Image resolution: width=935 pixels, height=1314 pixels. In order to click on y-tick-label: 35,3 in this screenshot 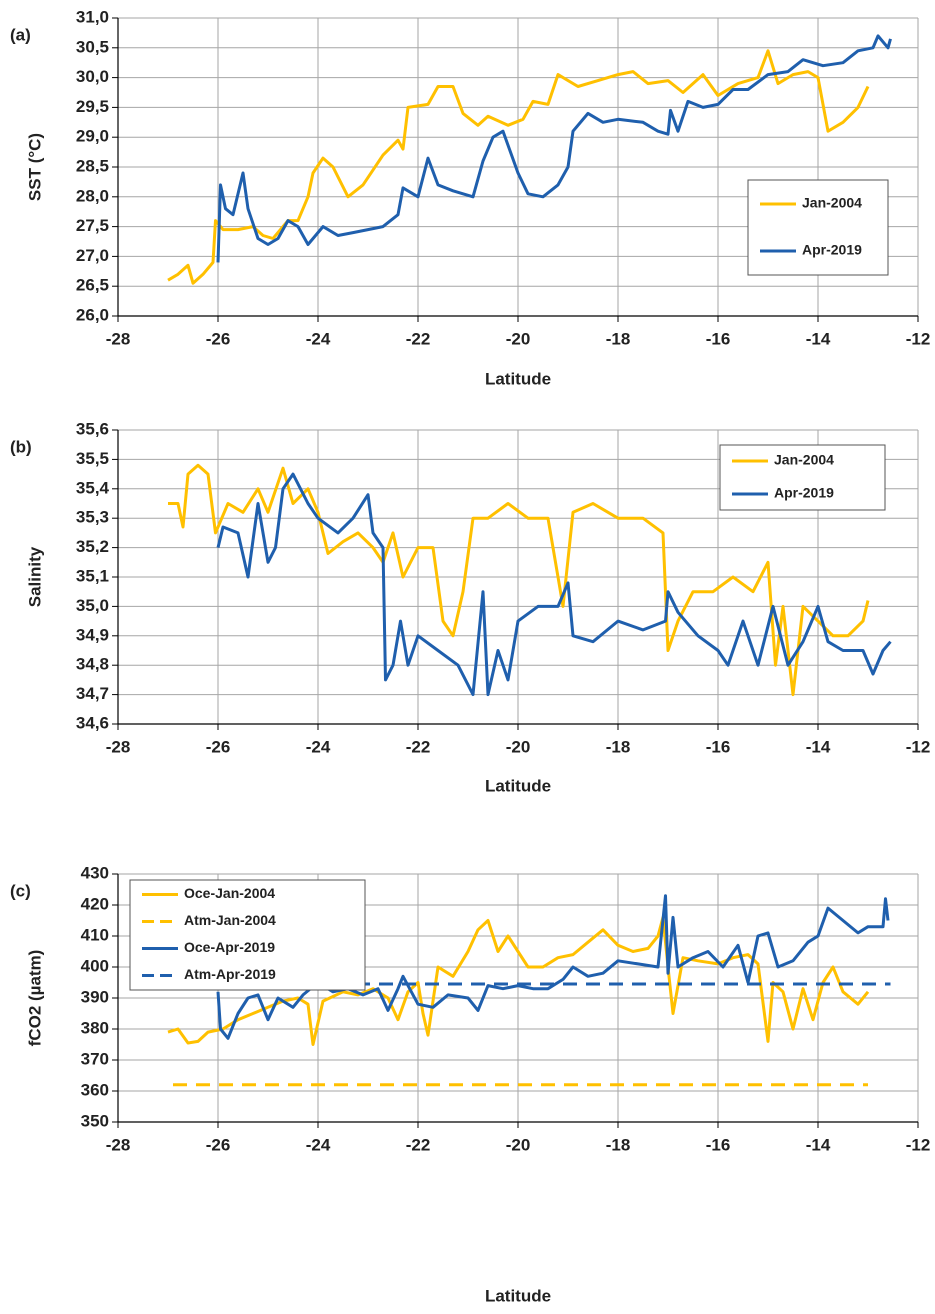, I will do `click(92, 517)`.